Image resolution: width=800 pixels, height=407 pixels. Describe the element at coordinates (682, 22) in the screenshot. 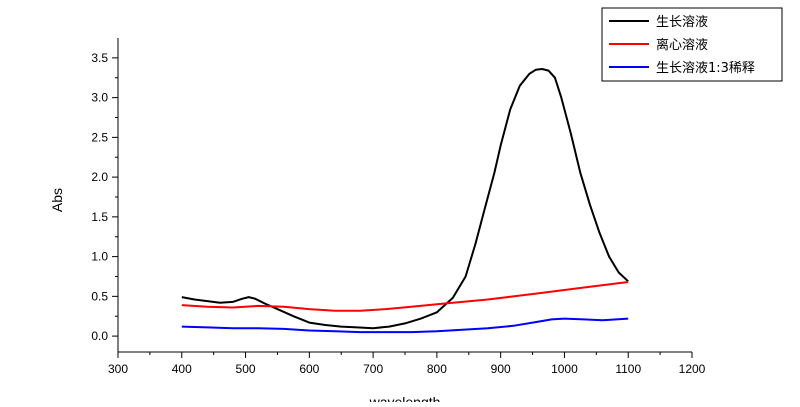

I see `legend-label-1: 生长溶液` at that location.